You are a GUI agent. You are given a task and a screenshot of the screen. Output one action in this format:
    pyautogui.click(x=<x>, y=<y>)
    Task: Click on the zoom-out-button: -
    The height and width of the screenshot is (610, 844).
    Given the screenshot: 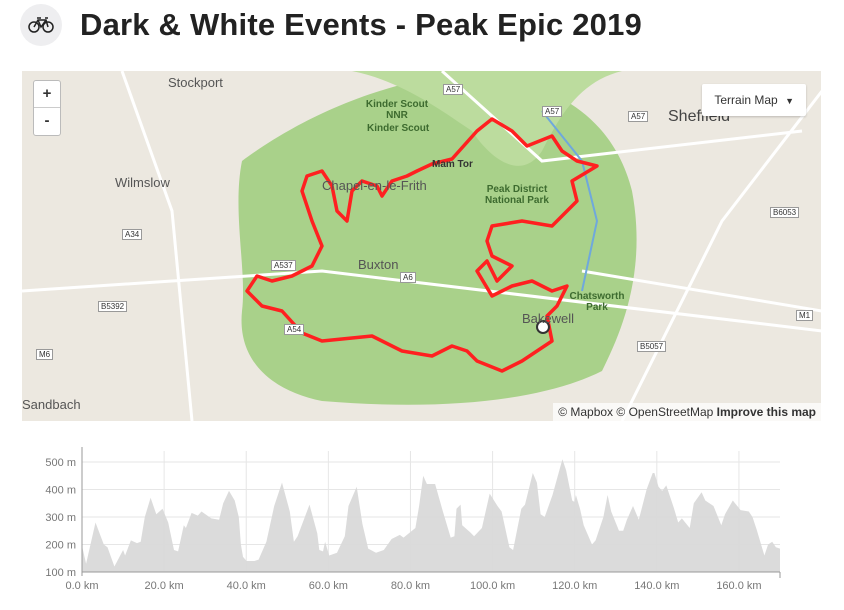 What is the action you would take?
    pyautogui.click(x=47, y=120)
    